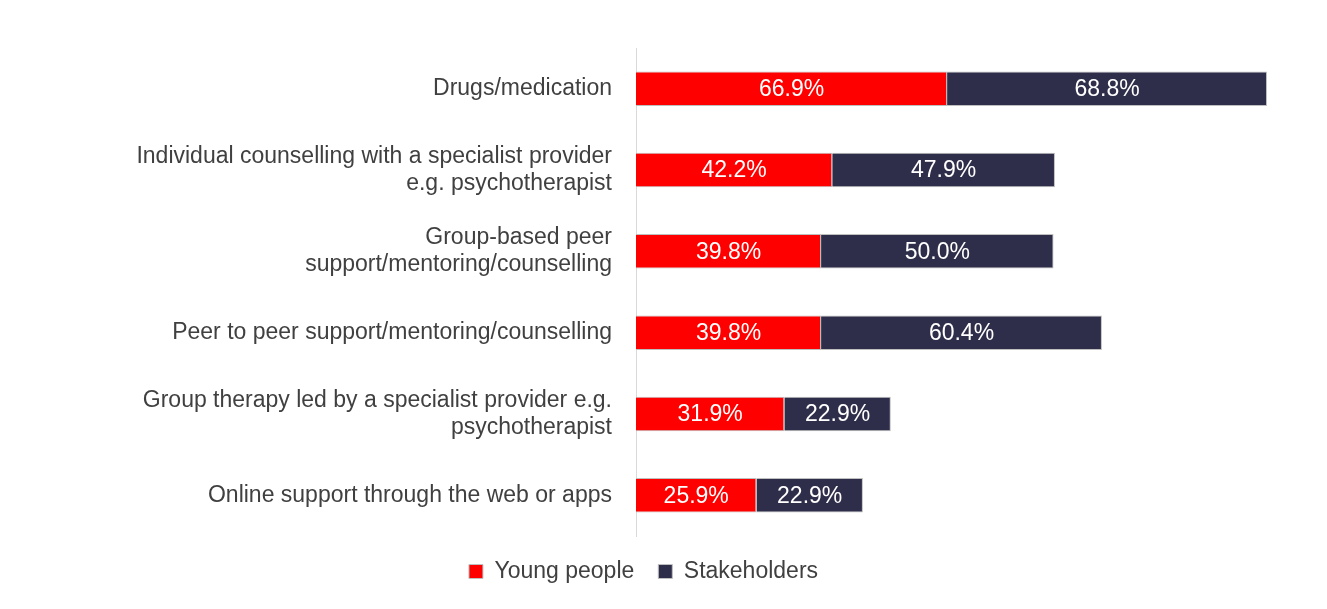 This screenshot has height=609, width=1327. What do you see at coordinates (696, 494) in the screenshot?
I see `data-label: 25.9%` at bounding box center [696, 494].